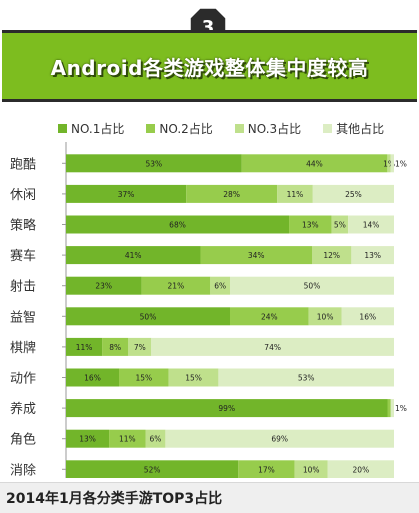 The image size is (419, 513). What do you see at coordinates (98, 129) in the screenshot?
I see `legend-label: NO.1占比` at bounding box center [98, 129].